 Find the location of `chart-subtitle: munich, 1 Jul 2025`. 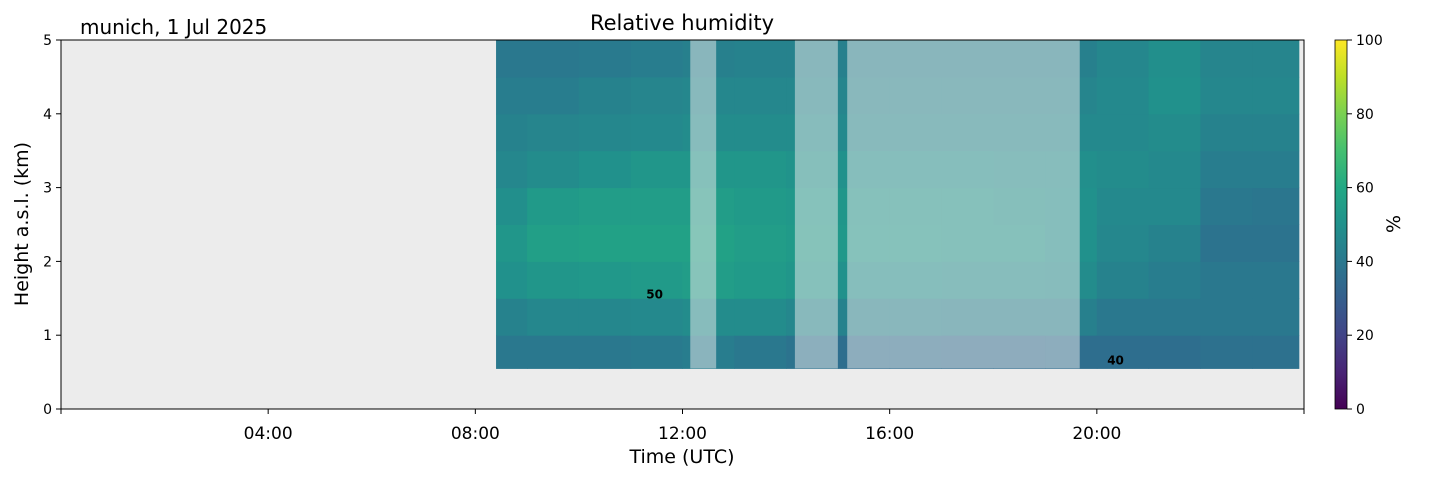

chart-subtitle: munich, 1 Jul 2025 is located at coordinates (173, 27).